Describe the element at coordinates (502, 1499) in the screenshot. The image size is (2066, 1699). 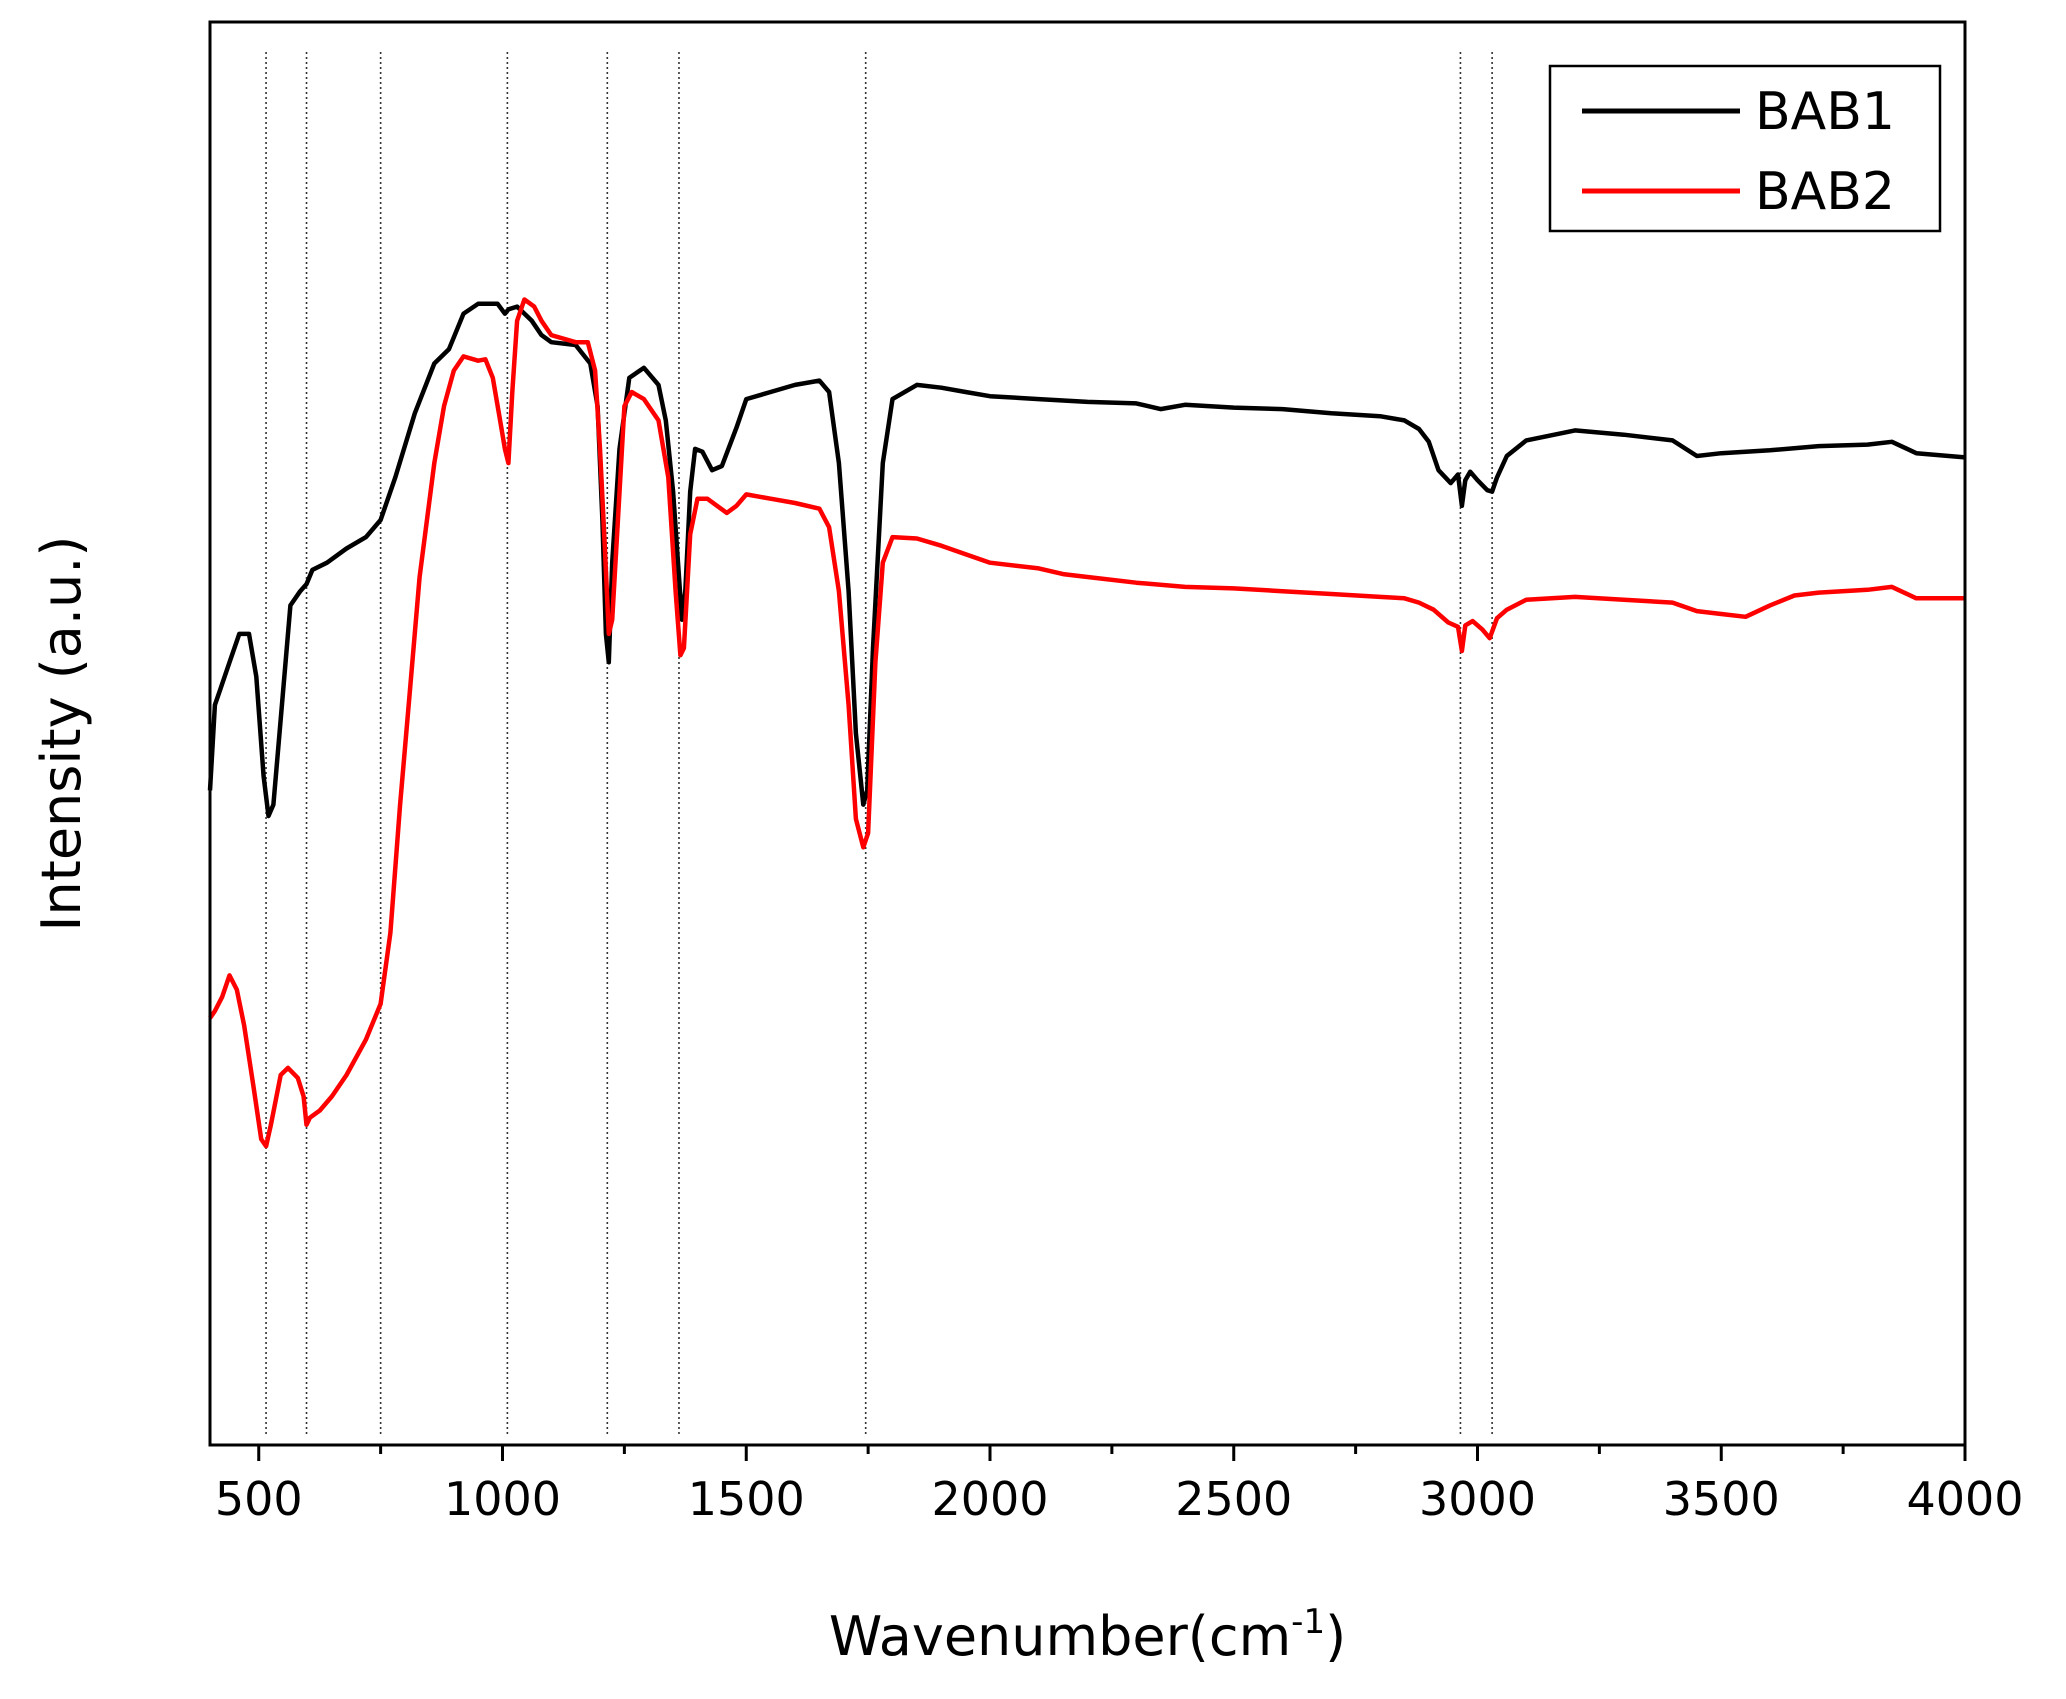
I see `x-tick-label: 1000` at that location.